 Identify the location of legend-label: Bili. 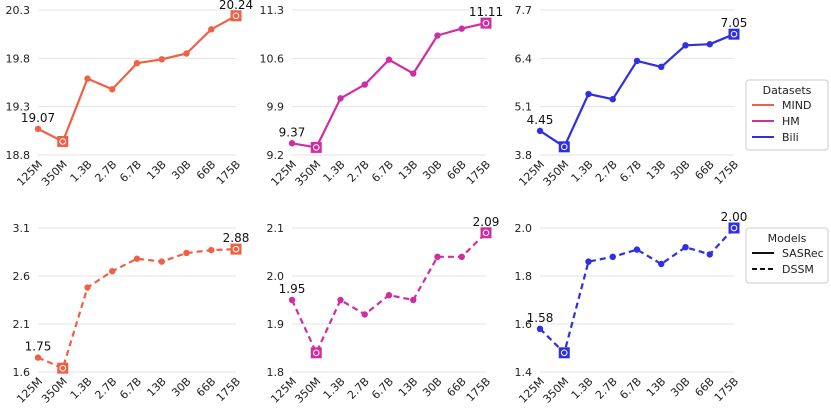
(790, 137).